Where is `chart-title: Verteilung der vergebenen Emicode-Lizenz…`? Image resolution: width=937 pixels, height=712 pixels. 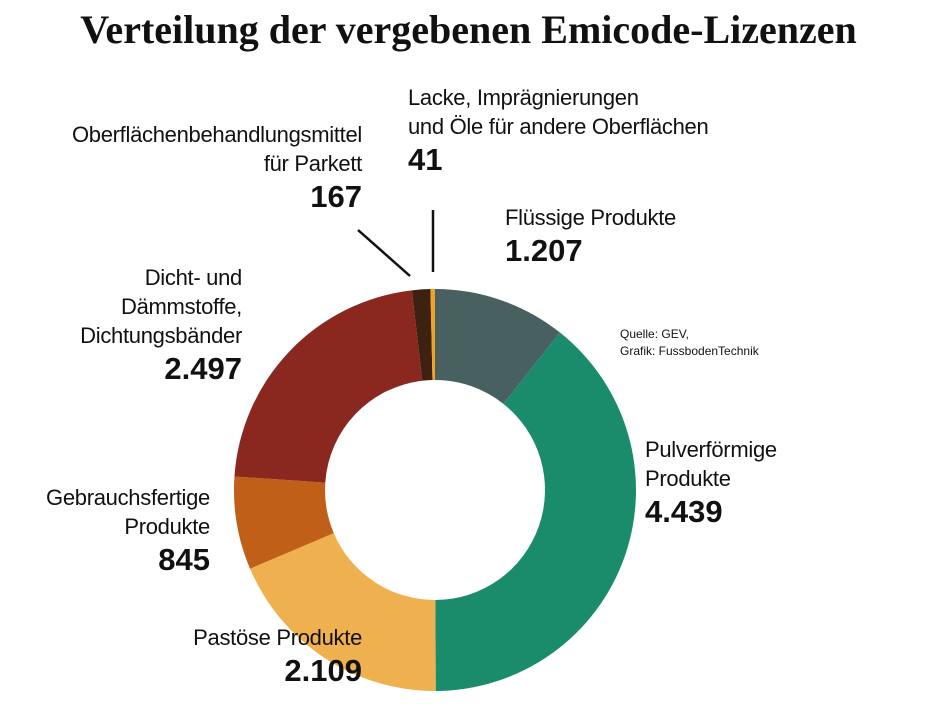
chart-title: Verteilung der vergebenen Emicode-Lizenz… is located at coordinates (468, 29).